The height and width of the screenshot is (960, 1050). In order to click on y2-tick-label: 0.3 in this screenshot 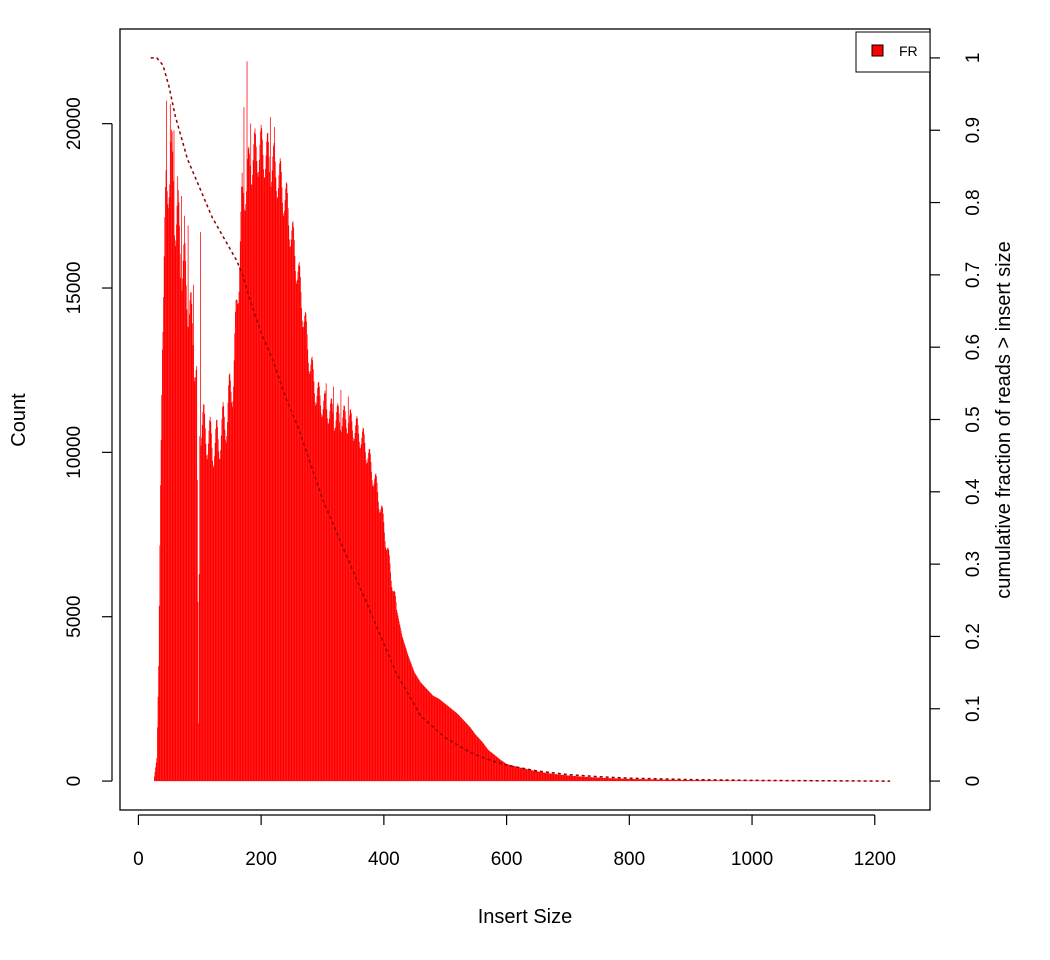, I will do `click(973, 564)`.